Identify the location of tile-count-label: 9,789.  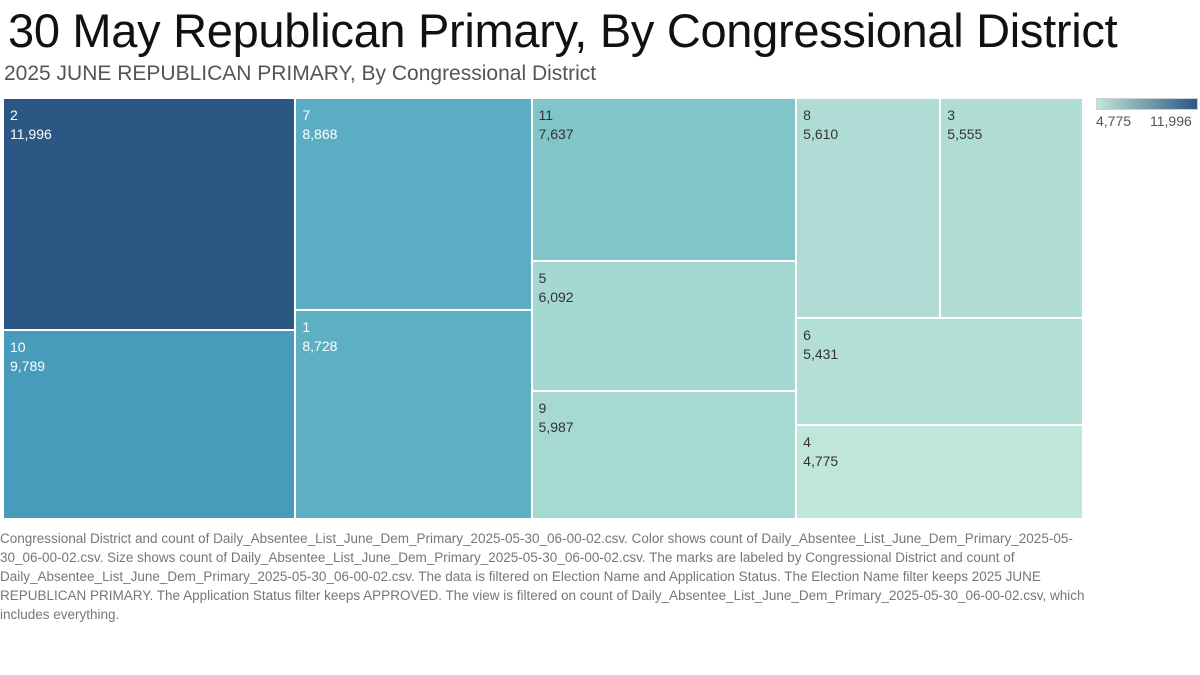
(28, 365).